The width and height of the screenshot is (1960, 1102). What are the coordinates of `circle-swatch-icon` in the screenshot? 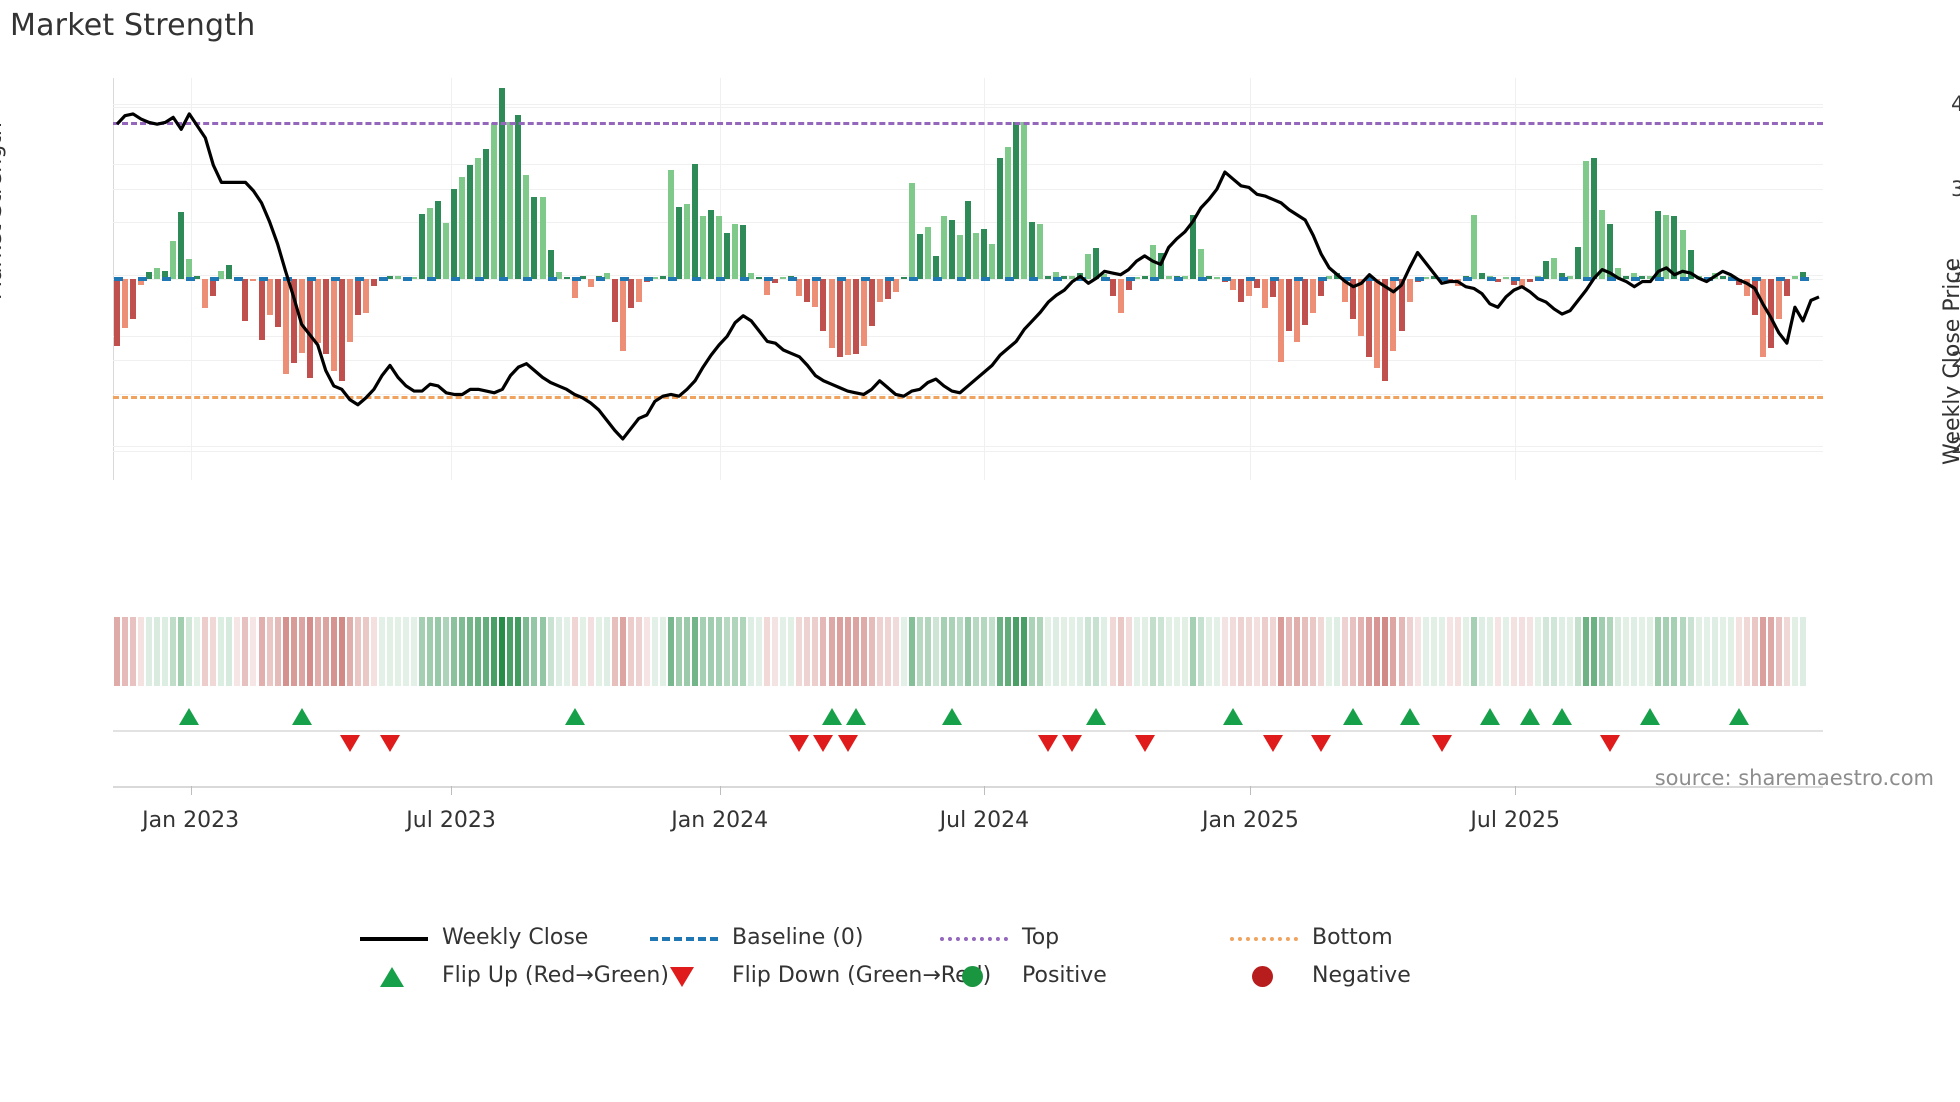 It's located at (974, 976).